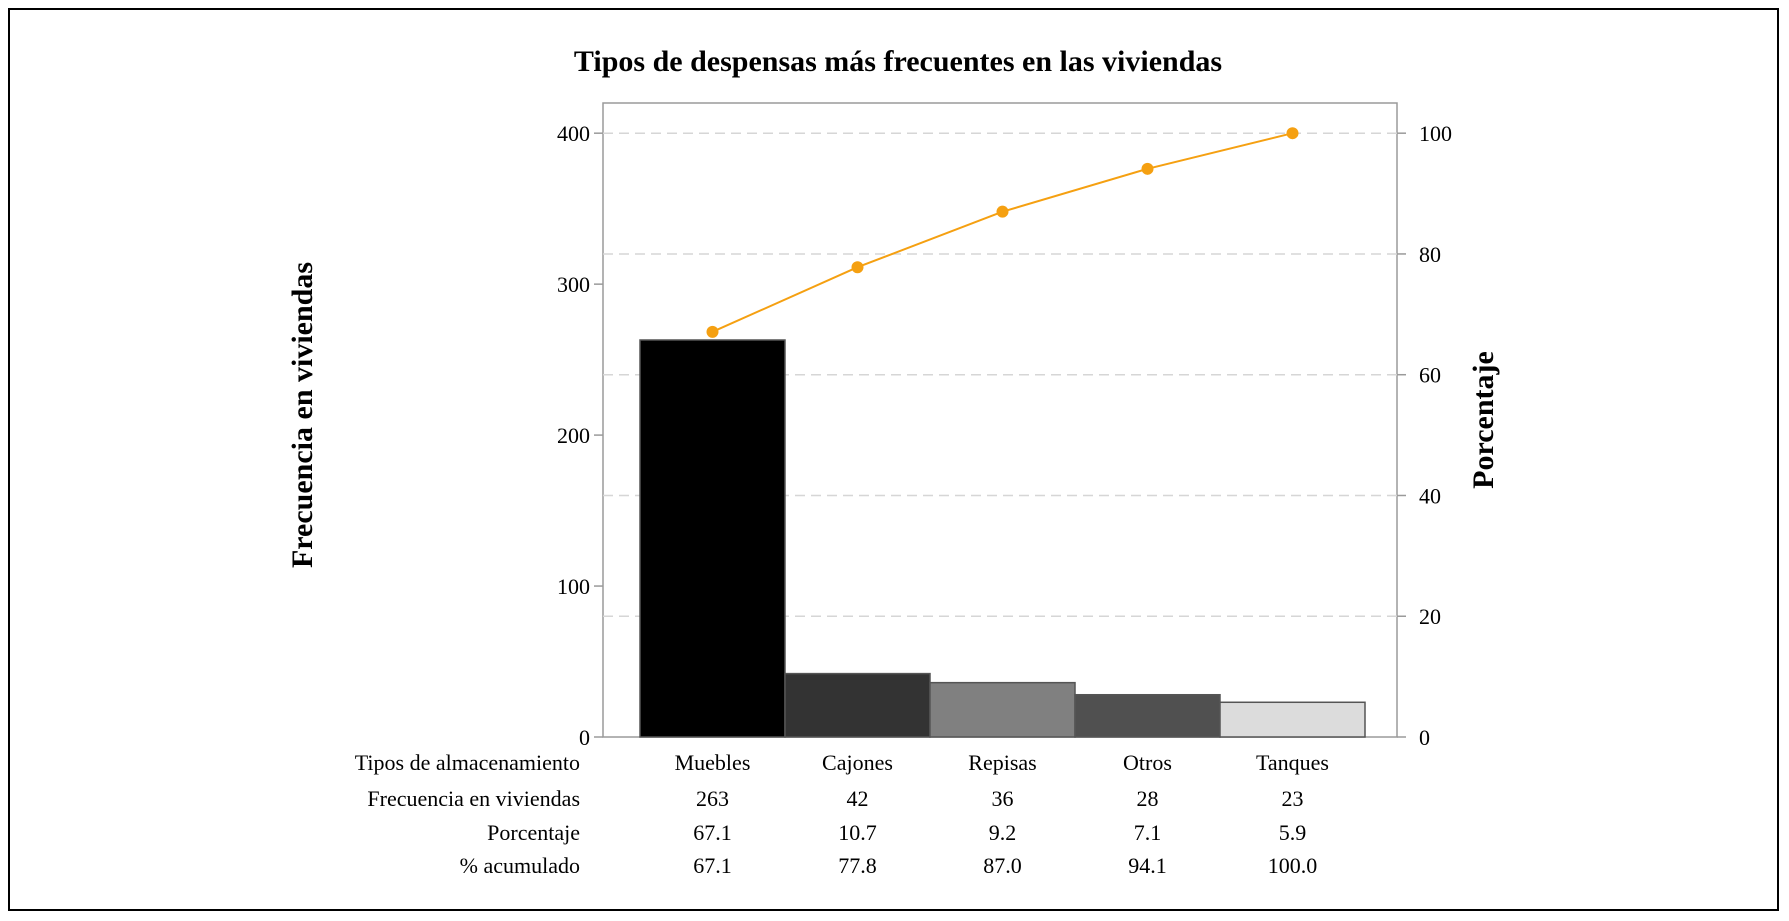 This screenshot has width=1789, height=921. I want to click on x-tick-label: Muebles, so click(713, 762).